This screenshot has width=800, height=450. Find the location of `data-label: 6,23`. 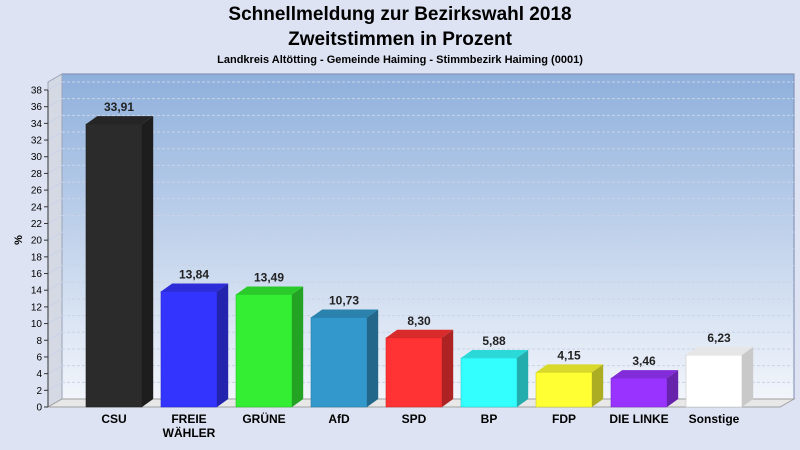

data-label: 6,23 is located at coordinates (719, 338).